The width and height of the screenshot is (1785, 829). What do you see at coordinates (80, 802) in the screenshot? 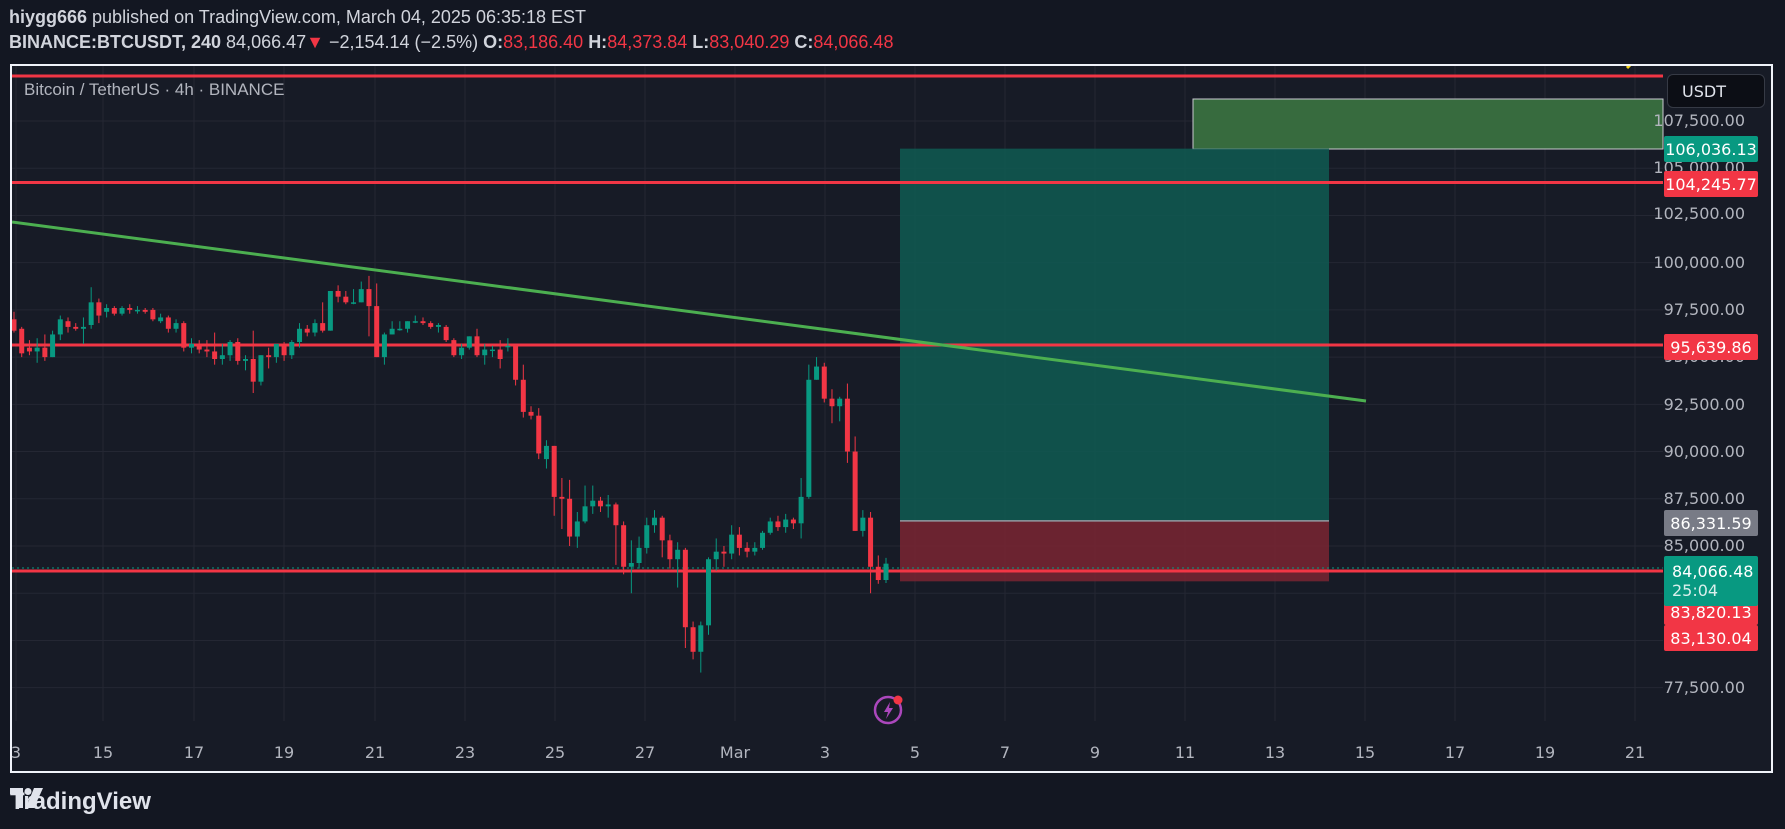
I see `tradingview-logo: TradingView` at bounding box center [80, 802].